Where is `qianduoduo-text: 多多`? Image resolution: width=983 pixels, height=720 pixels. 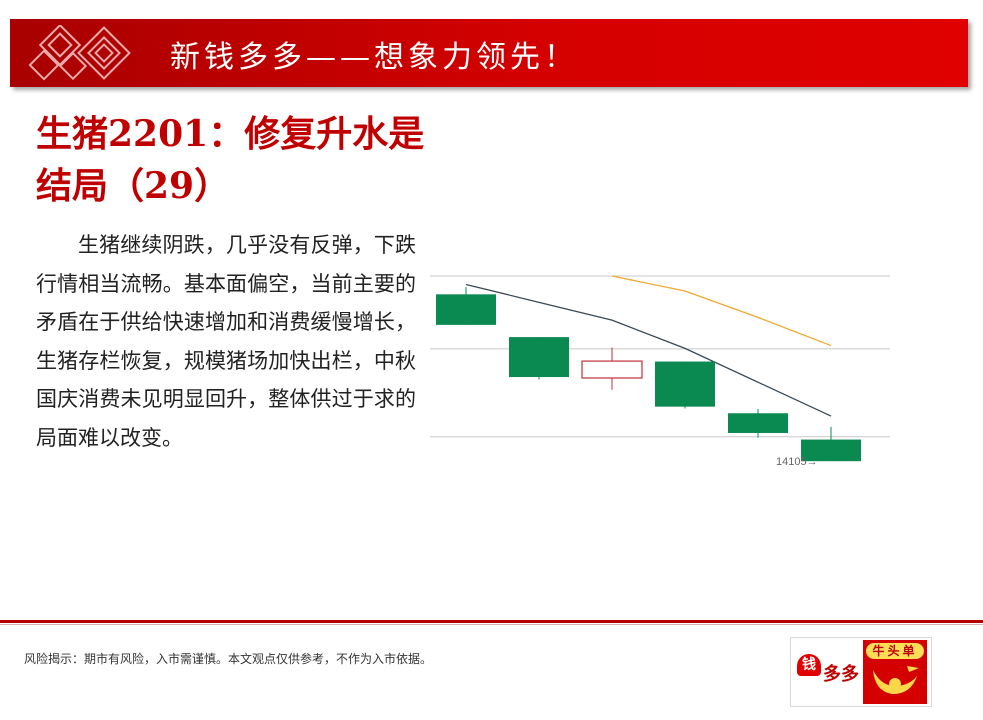 qianduoduo-text: 多多 is located at coordinates (841, 674).